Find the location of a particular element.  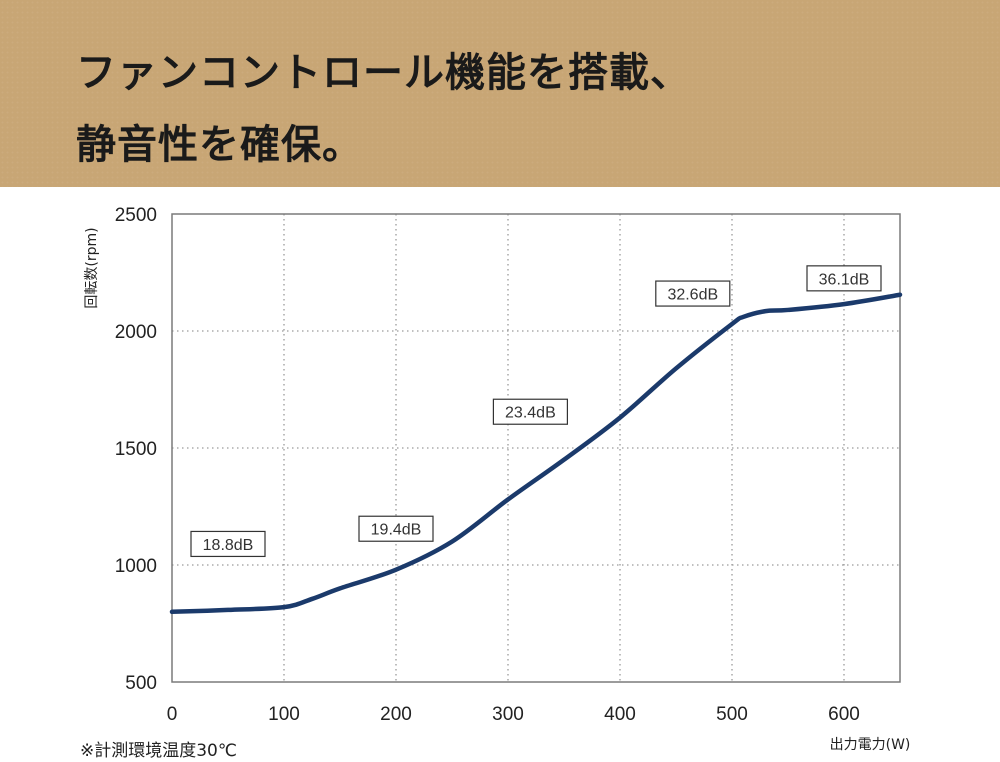

headline-line-1: ファンコントロール機能を搭載、 is located at coordinates (383, 73).